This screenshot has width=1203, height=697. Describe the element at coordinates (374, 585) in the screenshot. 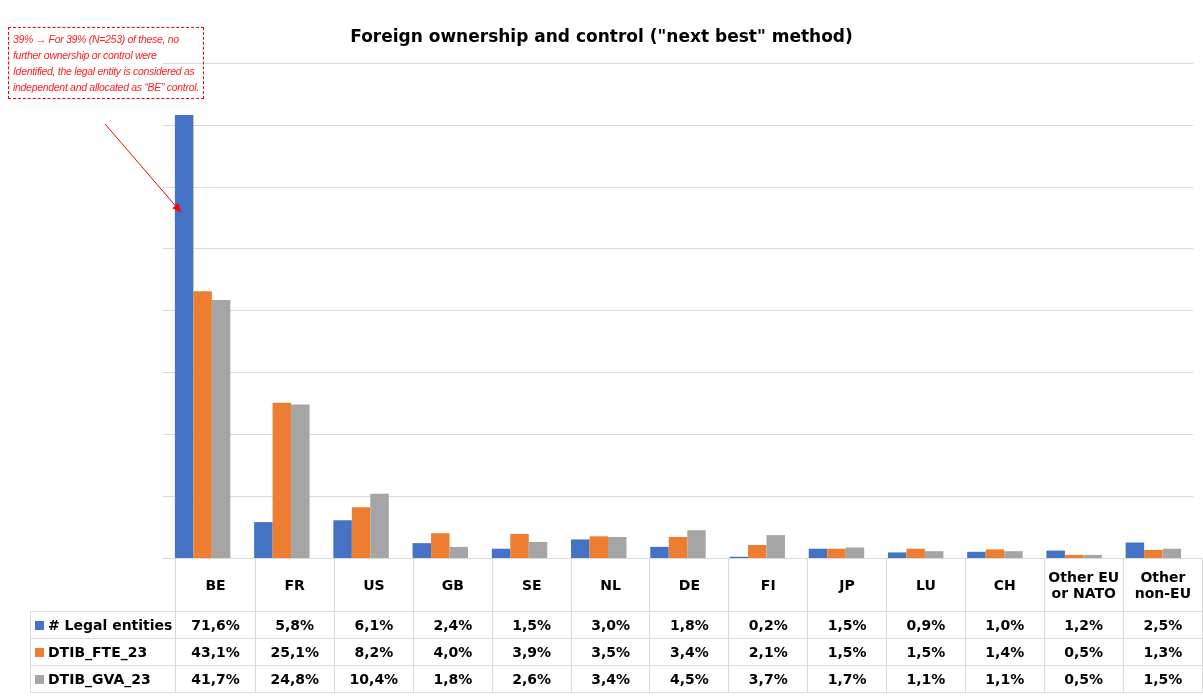

I see `x-tick-label: US` at that location.